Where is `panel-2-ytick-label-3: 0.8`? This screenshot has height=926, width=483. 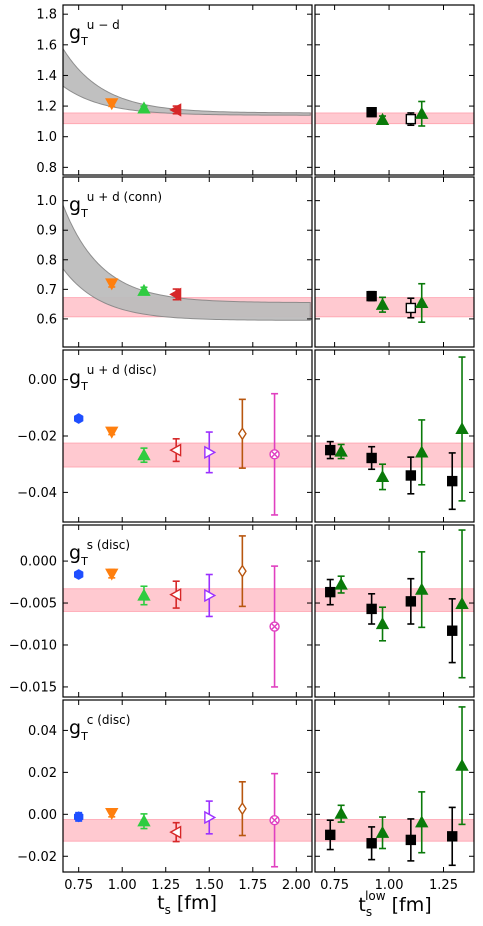
panel-2-ytick-label-3: 0.8 is located at coordinates (46, 260).